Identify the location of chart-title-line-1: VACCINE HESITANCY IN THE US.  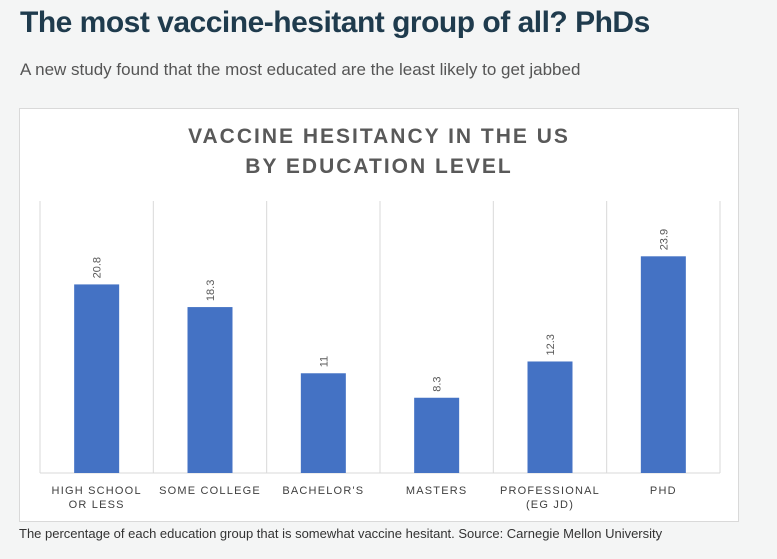
(379, 136).